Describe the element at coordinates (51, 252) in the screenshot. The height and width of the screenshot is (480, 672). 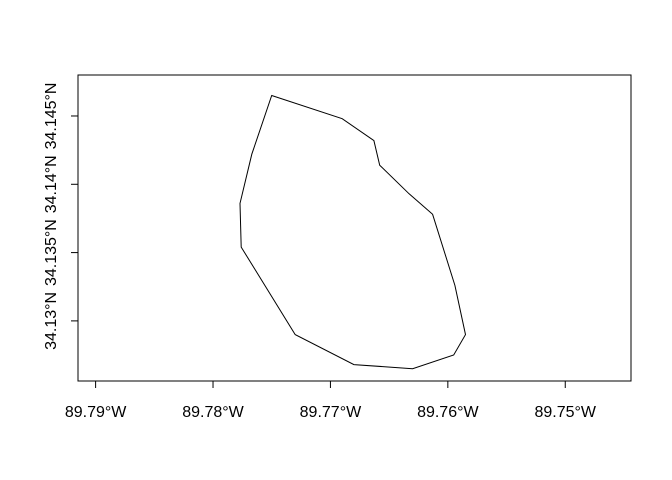
I see `y-tick-label: 34.135°N` at that location.